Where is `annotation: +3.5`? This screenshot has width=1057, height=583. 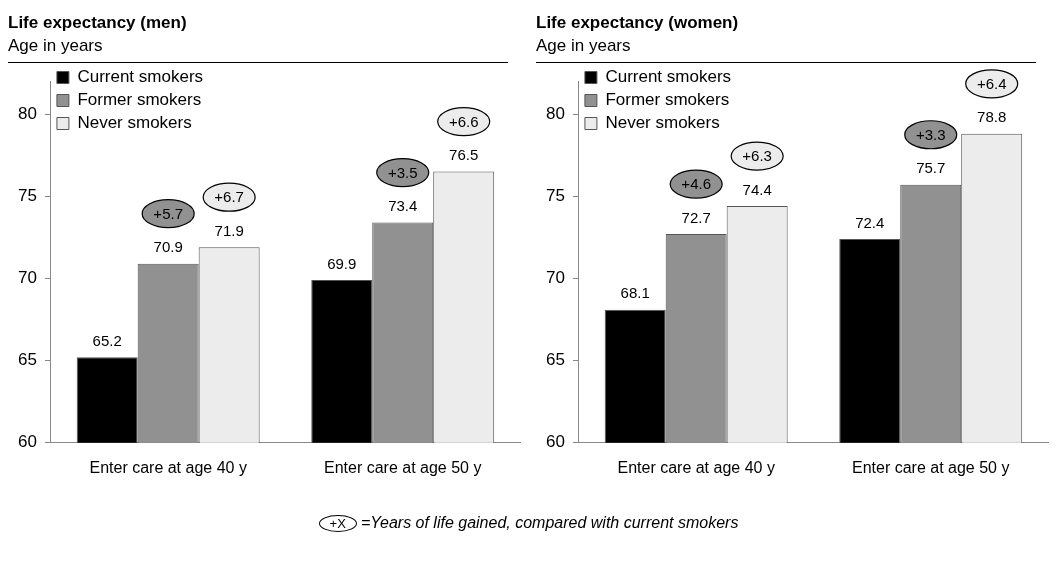 annotation: +3.5 is located at coordinates (402, 172).